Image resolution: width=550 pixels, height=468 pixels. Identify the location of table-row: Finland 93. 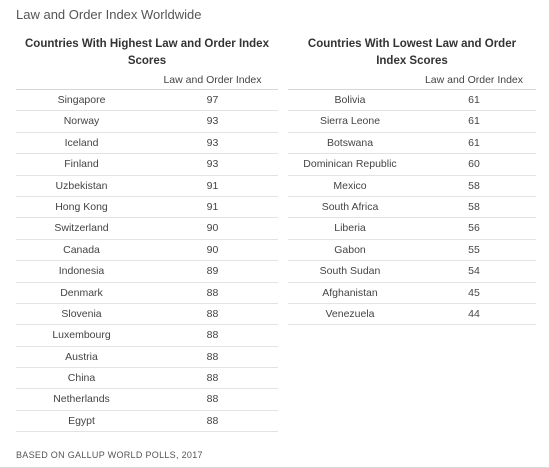
(147, 165).